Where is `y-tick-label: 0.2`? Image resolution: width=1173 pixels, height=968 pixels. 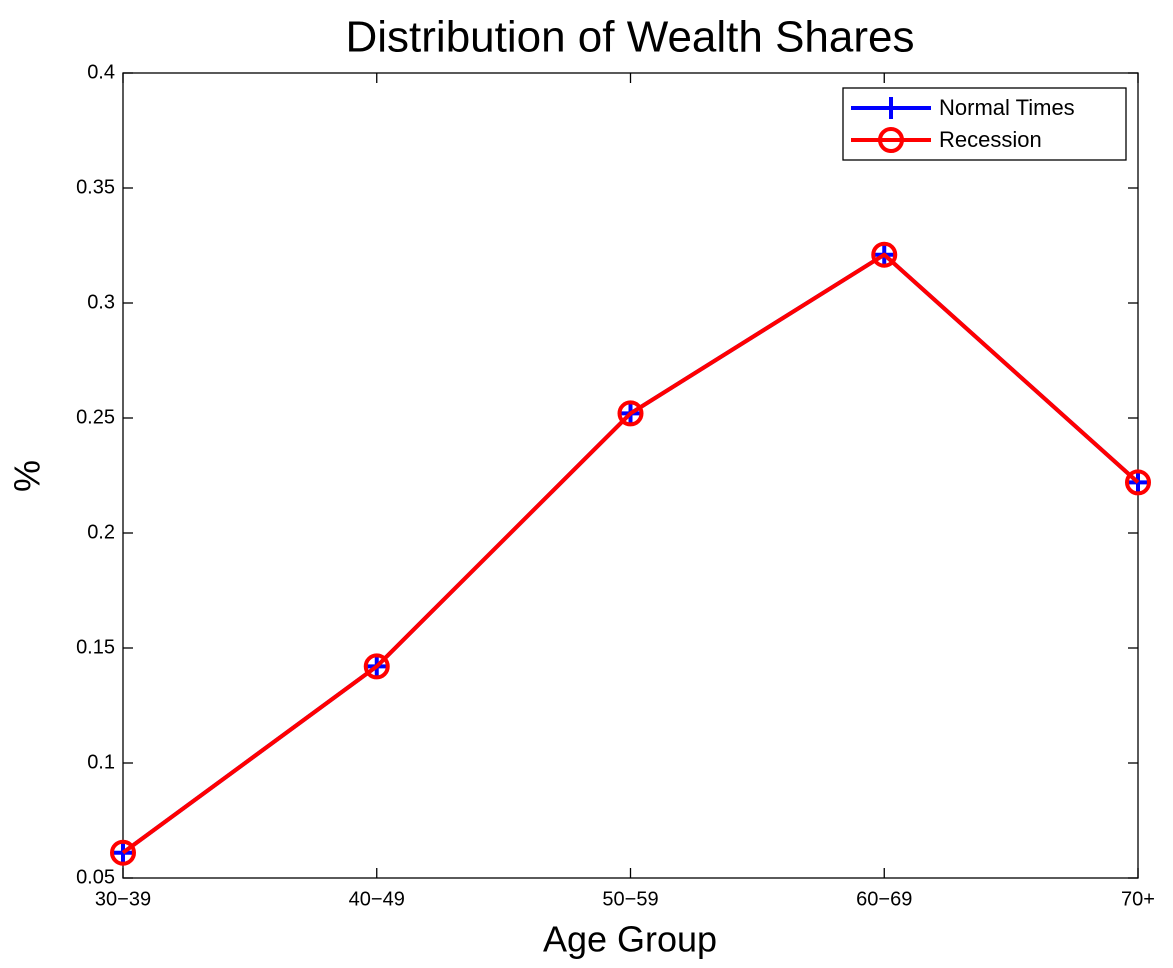 y-tick-label: 0.2 is located at coordinates (101, 532).